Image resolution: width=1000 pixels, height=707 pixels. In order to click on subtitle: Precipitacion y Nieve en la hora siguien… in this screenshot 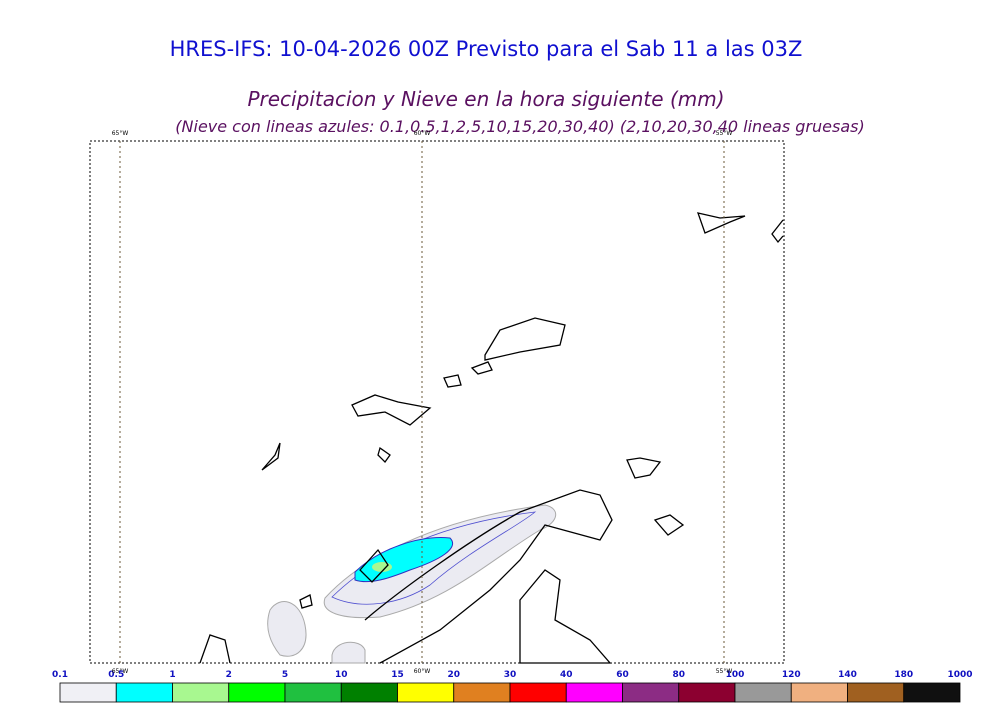, I will do `click(485, 99)`.